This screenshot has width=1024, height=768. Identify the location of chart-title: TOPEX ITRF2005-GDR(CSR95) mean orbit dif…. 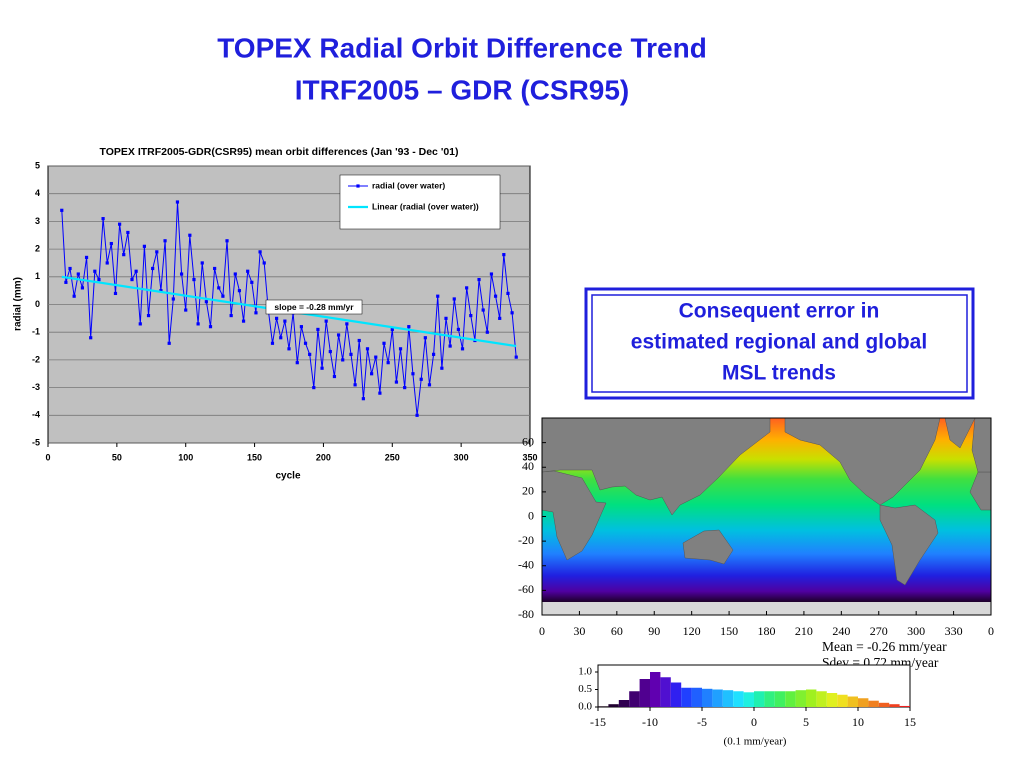
(279, 152).